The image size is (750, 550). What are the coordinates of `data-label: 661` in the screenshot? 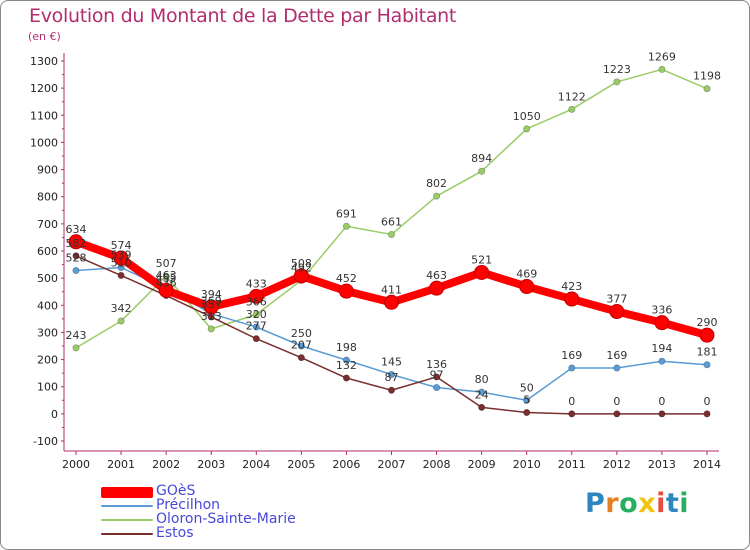 It's located at (391, 221).